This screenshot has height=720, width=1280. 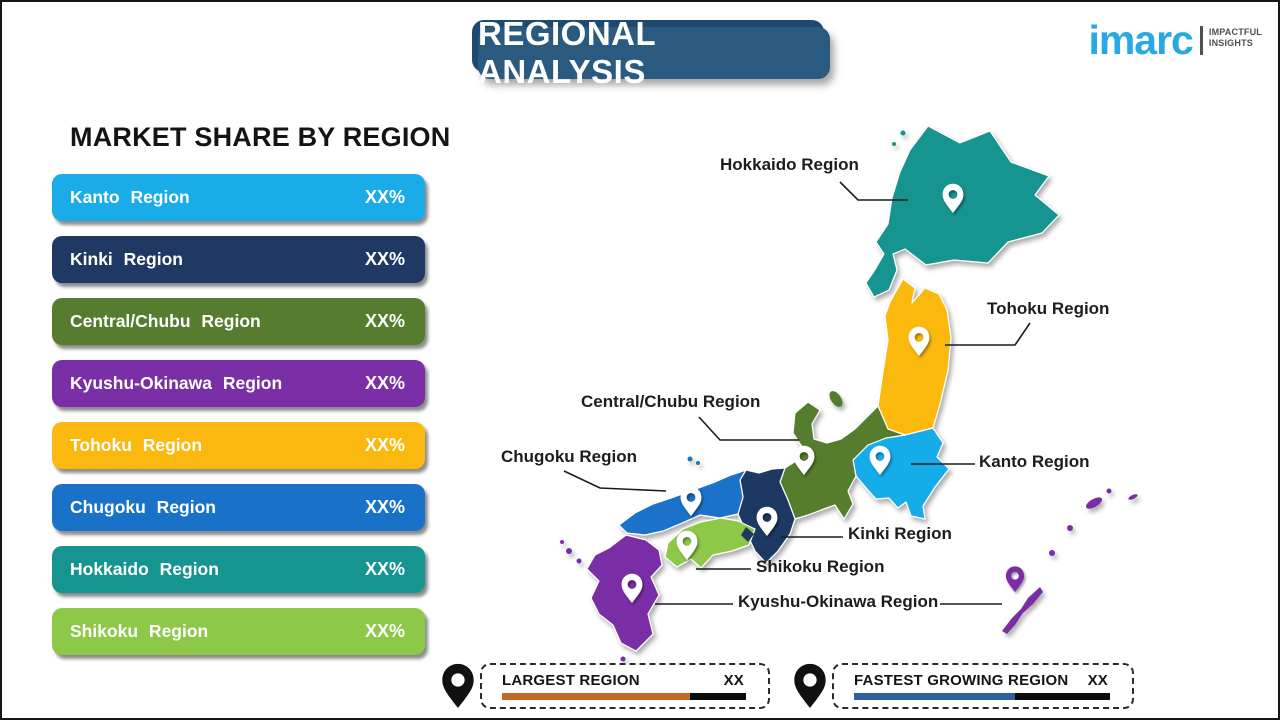 What do you see at coordinates (820, 566) in the screenshot?
I see `map-label-shikoku: Shikoku Region` at bounding box center [820, 566].